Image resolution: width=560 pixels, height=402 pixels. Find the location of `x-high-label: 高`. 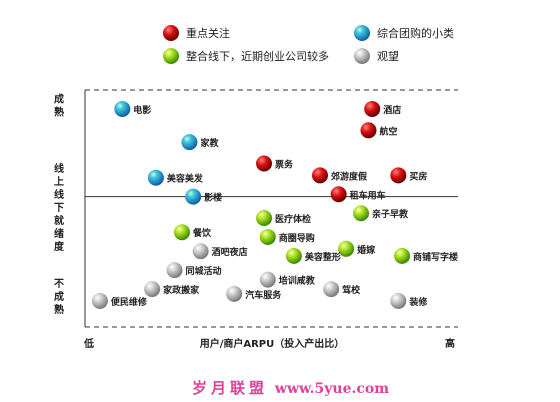

x-high-label: 高 is located at coordinates (450, 343).